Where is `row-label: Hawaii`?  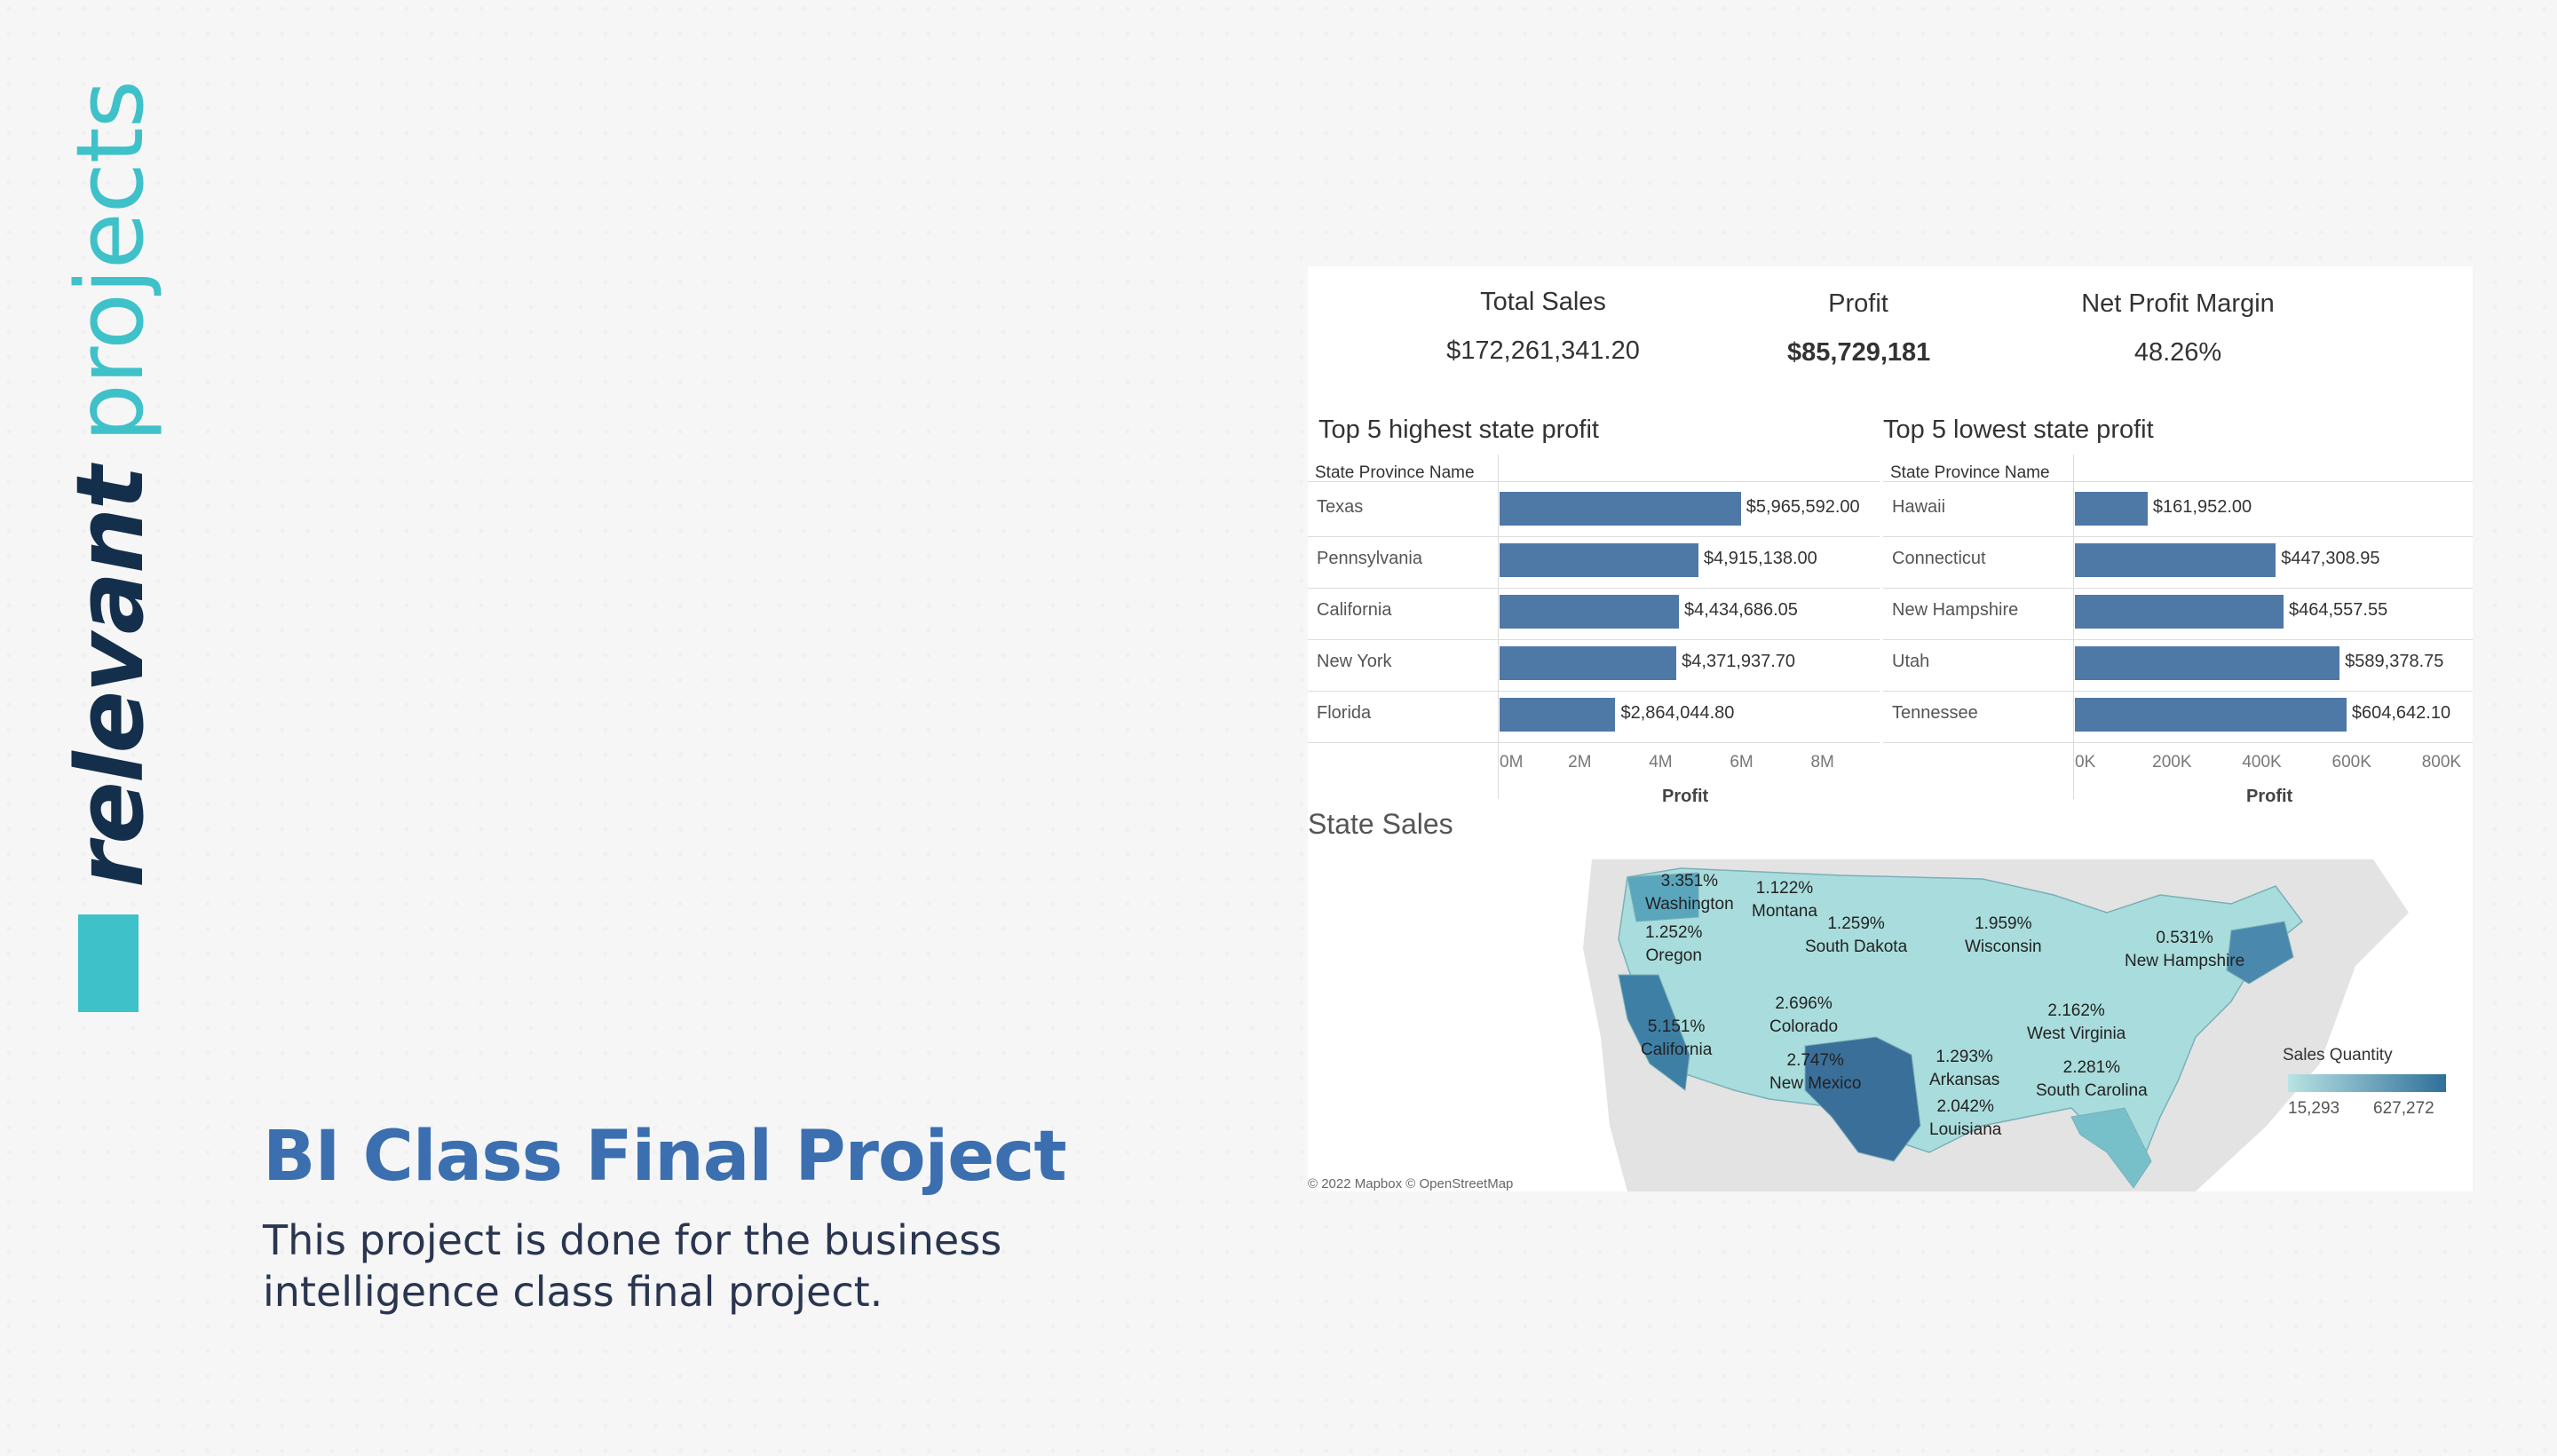 row-label: Hawaii is located at coordinates (1919, 507).